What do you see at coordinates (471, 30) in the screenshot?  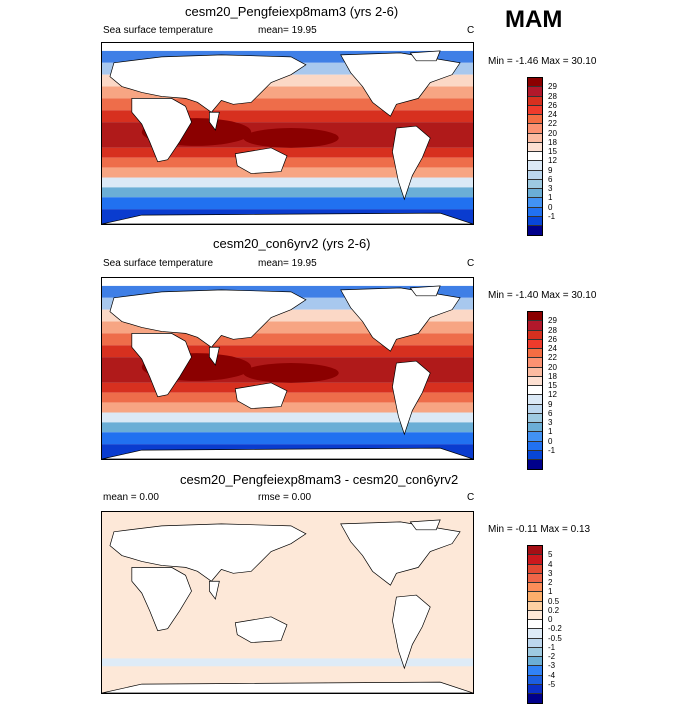 I see `panel-1-unit-label: C` at bounding box center [471, 30].